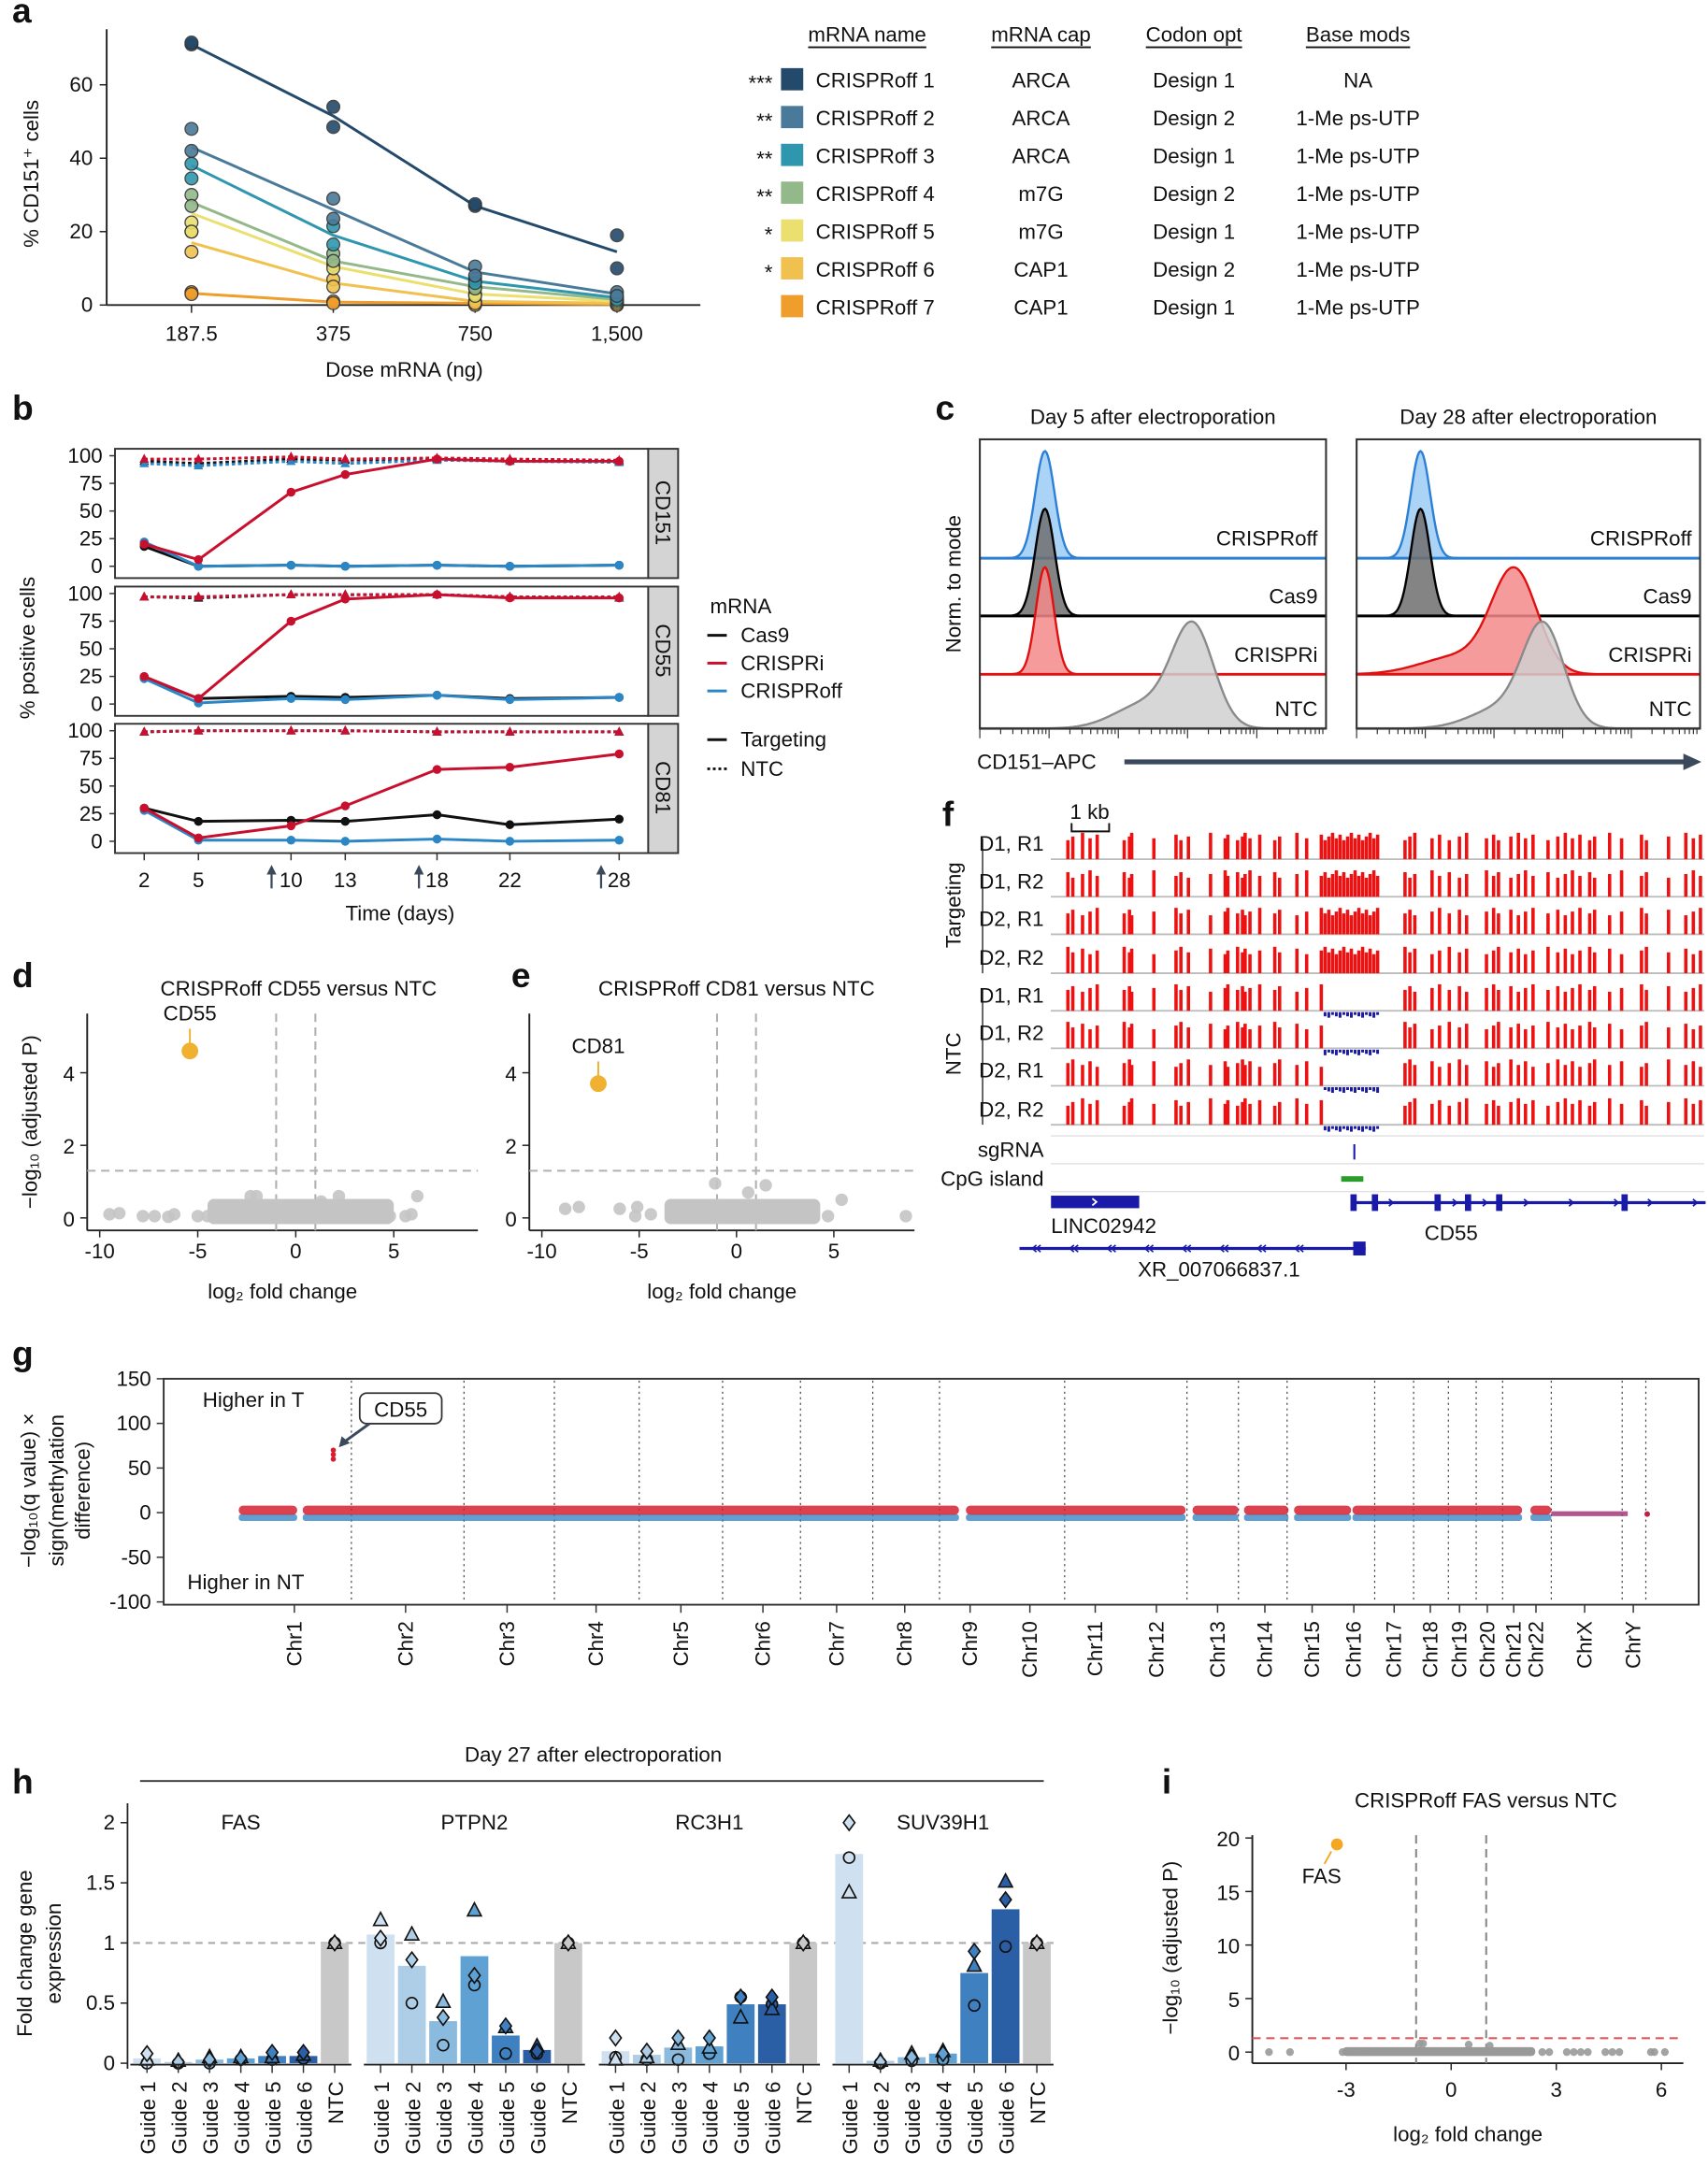  I want to click on y-tick-label: 75, so click(91, 483).